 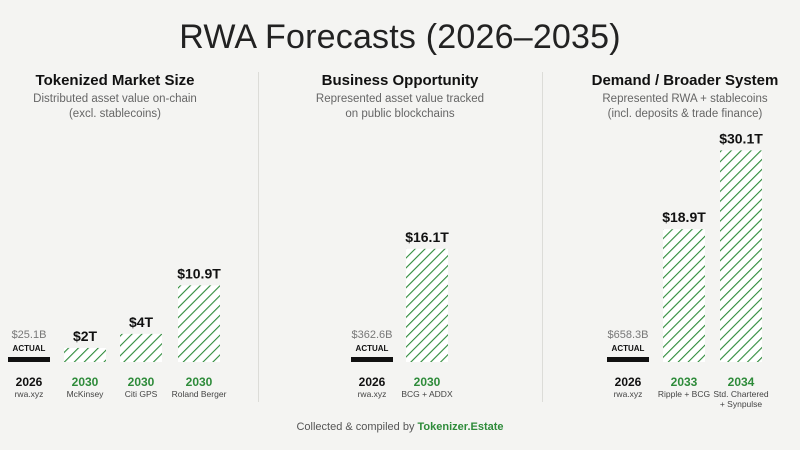 What do you see at coordinates (685, 114) in the screenshot?
I see `panel-subtitle-line2: (incl. deposits & trade finance)` at bounding box center [685, 114].